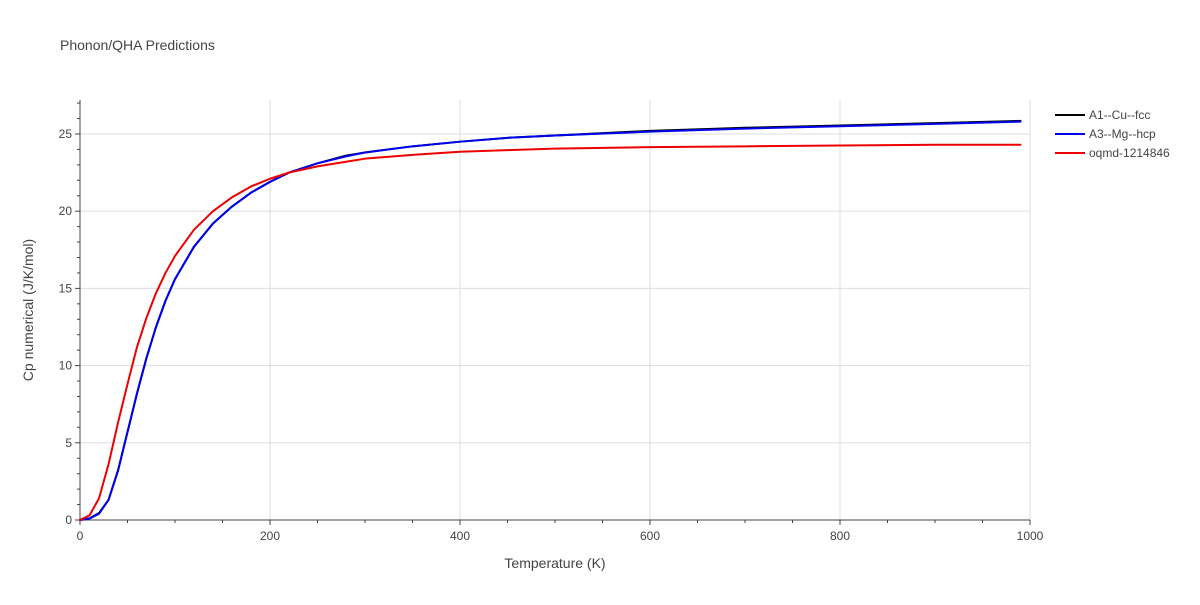 This screenshot has width=1200, height=605. What do you see at coordinates (80, 536) in the screenshot?
I see `x-tick-label: 0` at bounding box center [80, 536].